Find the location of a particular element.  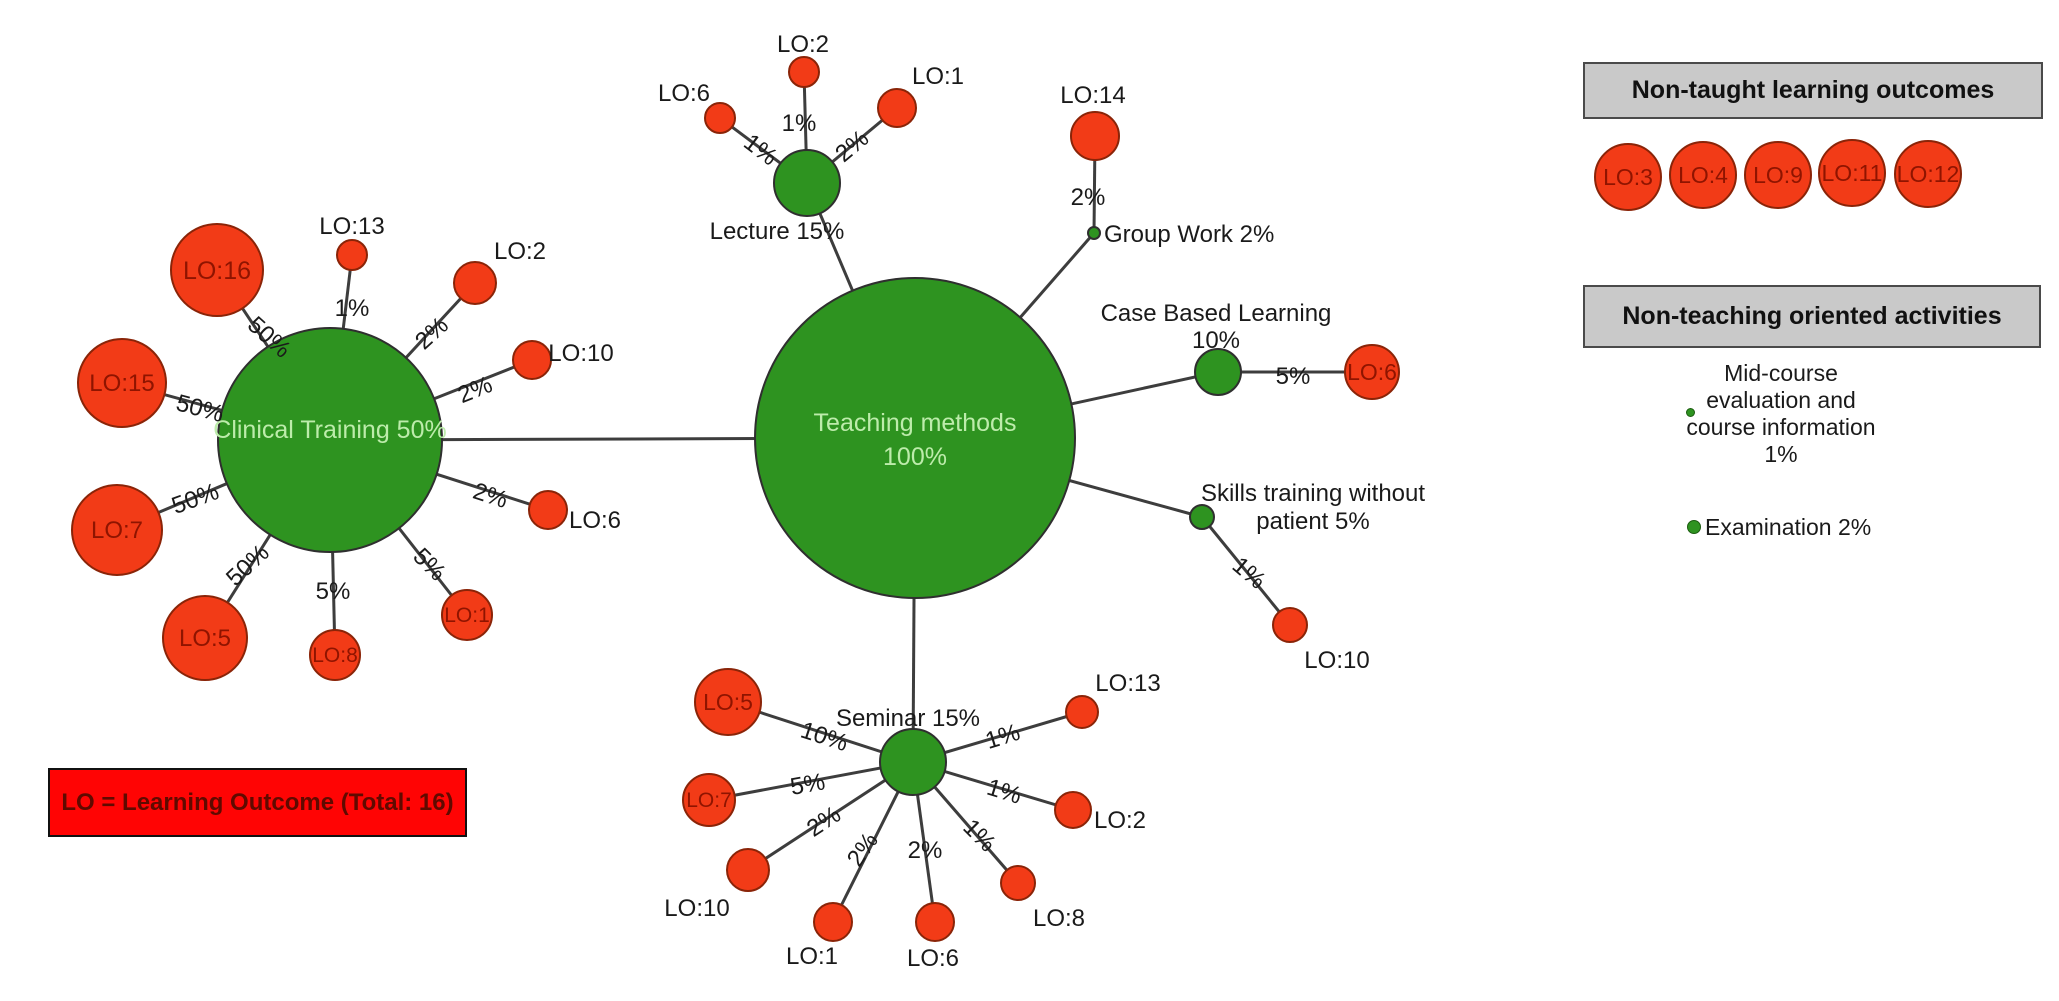

node-label-lo1-seminar: LO:1 is located at coordinates (812, 956).